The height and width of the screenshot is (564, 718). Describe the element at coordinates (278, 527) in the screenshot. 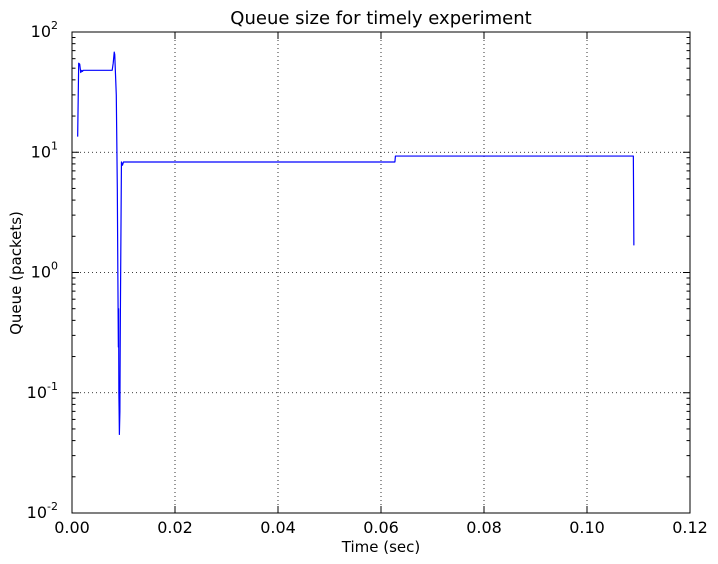

I see `x-tick-label: 0.04` at that location.